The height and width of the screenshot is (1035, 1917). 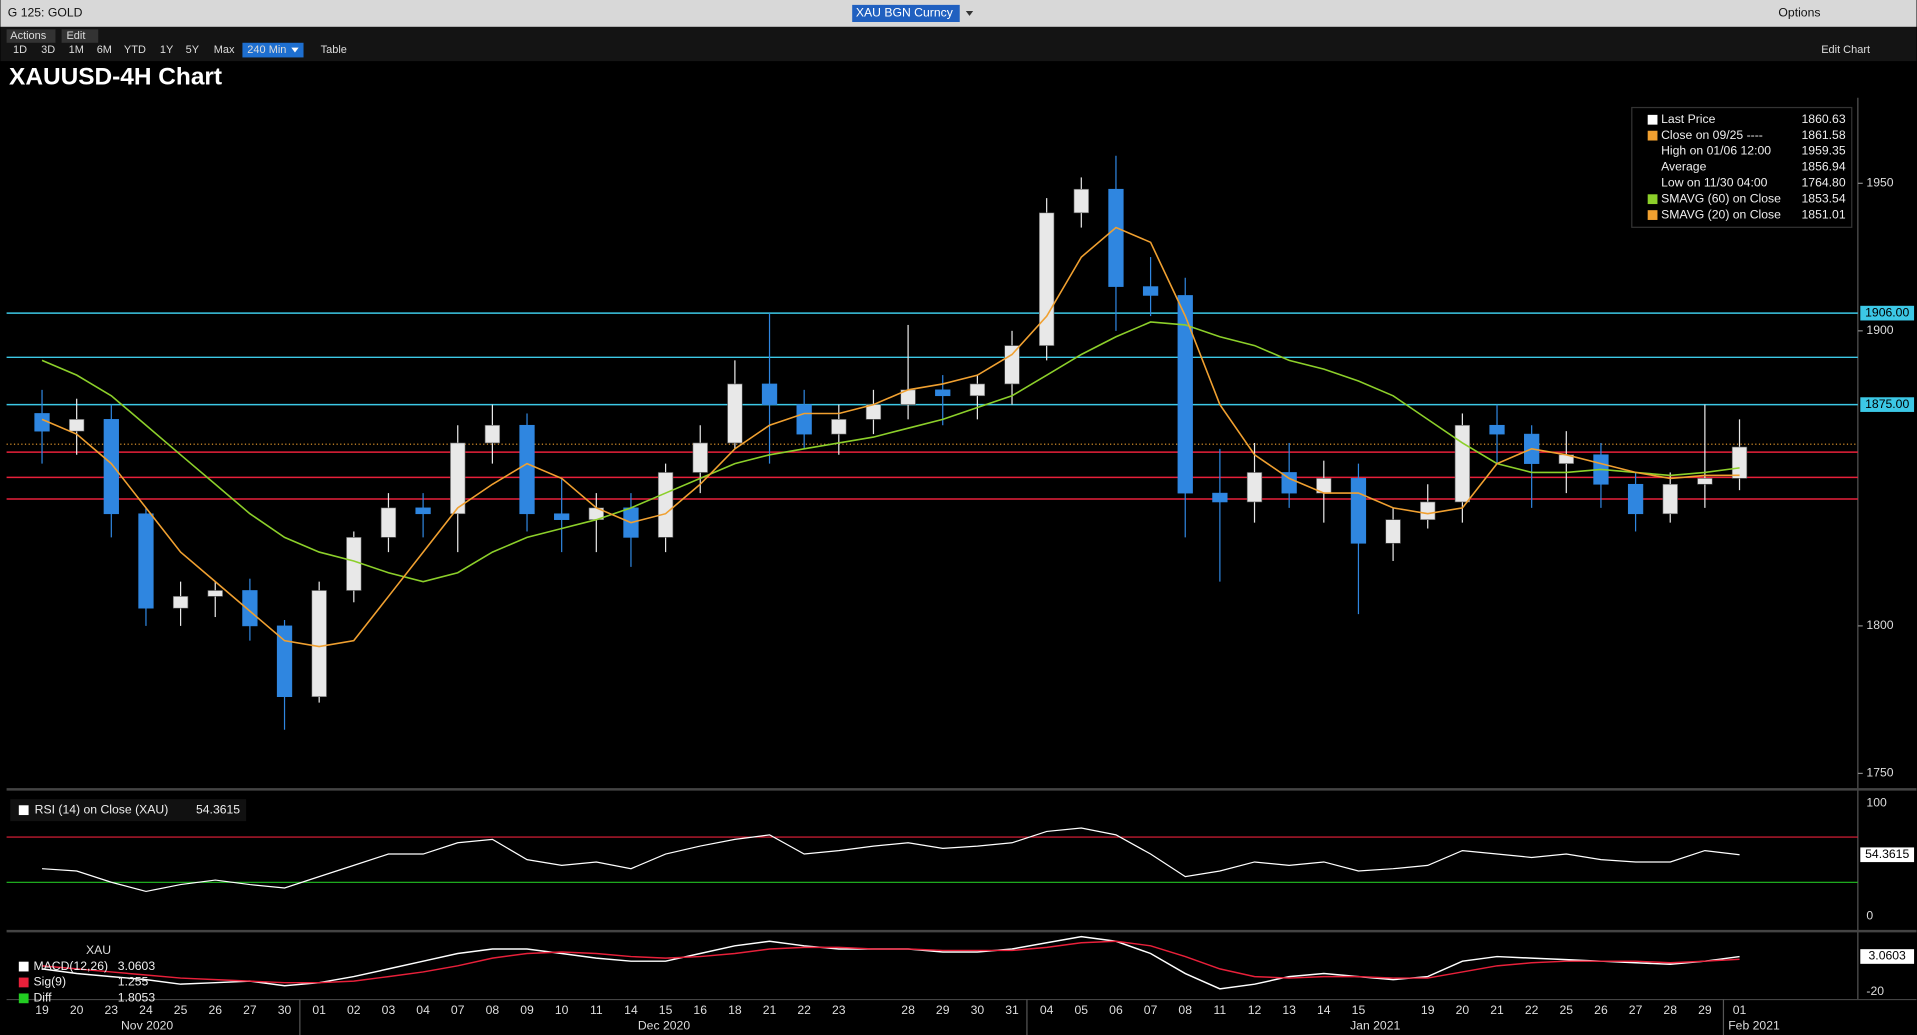 I want to click on macd-legend-value: 3.0603, so click(x=137, y=966).